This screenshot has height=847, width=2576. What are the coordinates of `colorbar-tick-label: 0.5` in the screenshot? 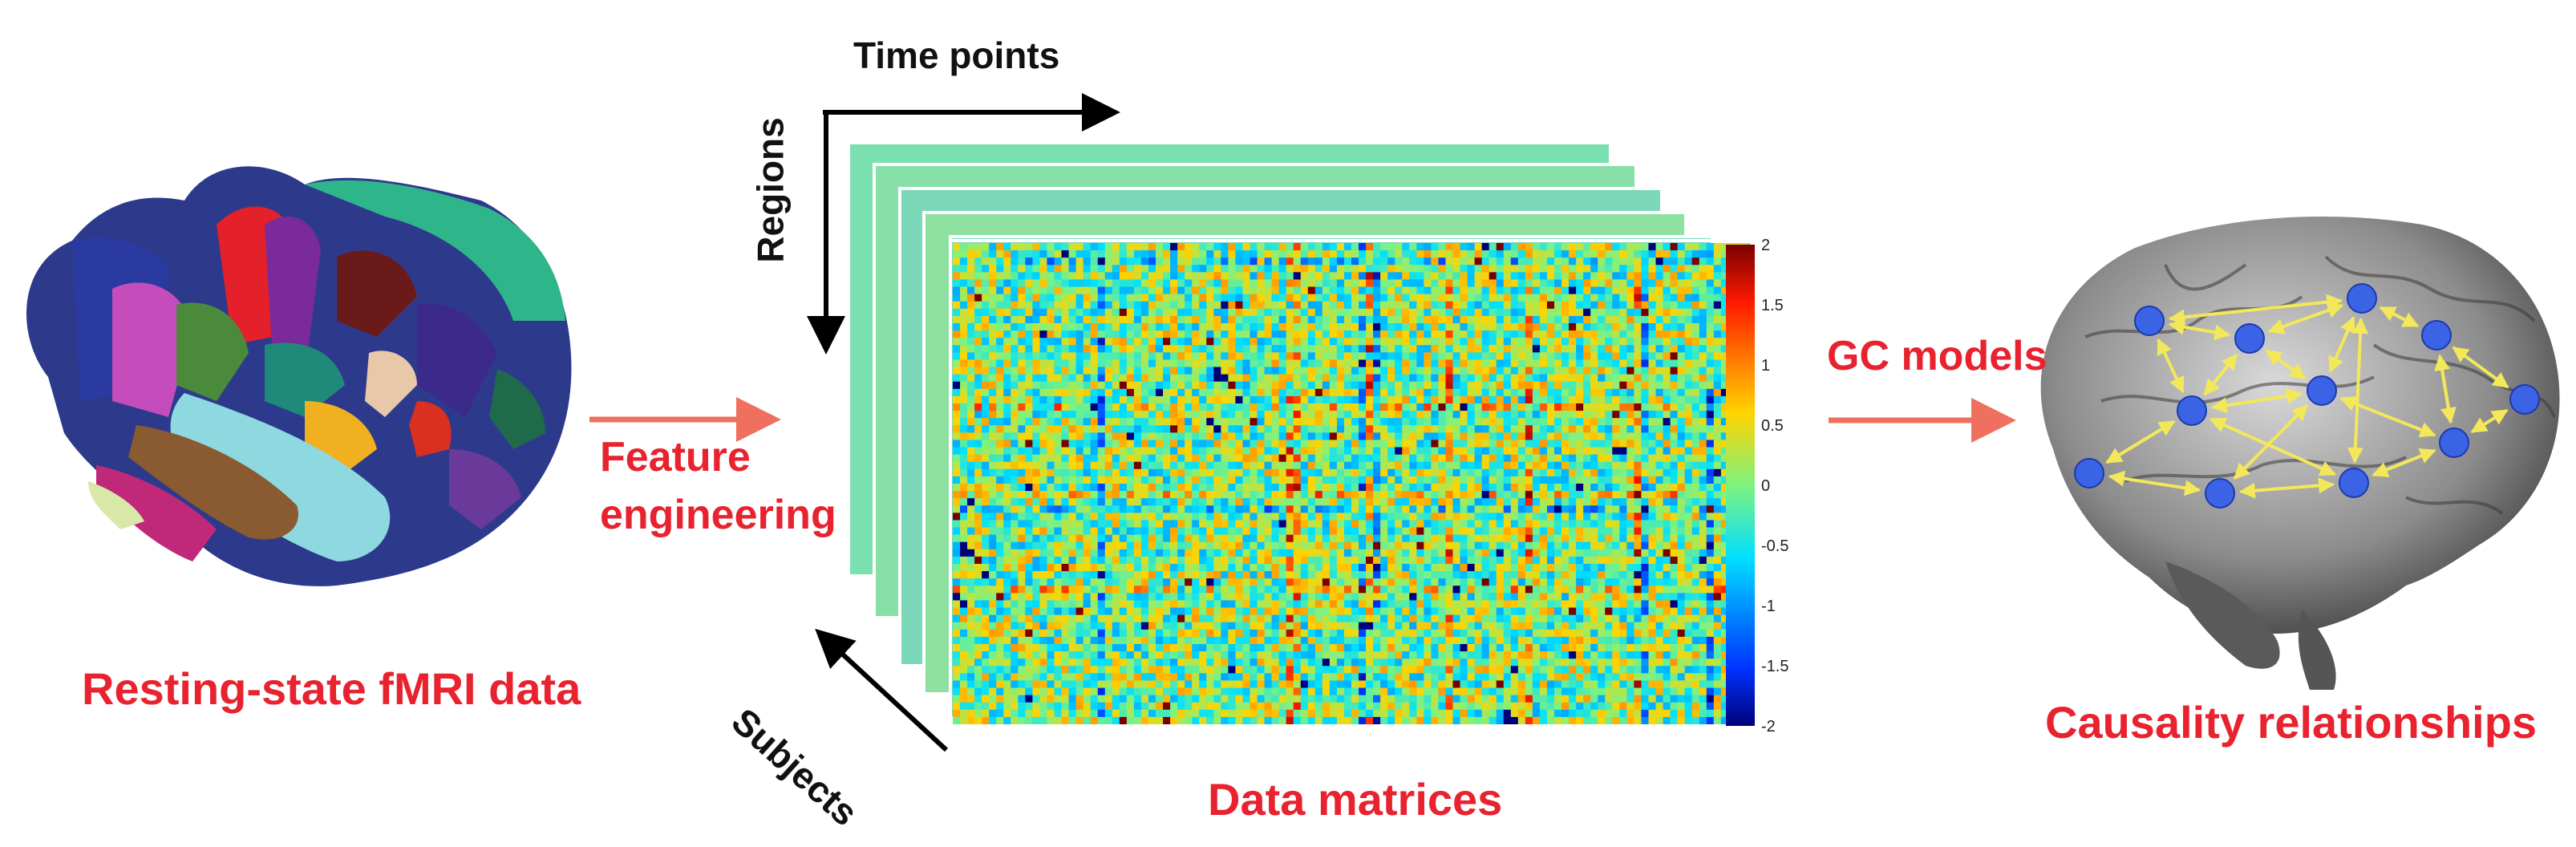 It's located at (1772, 426).